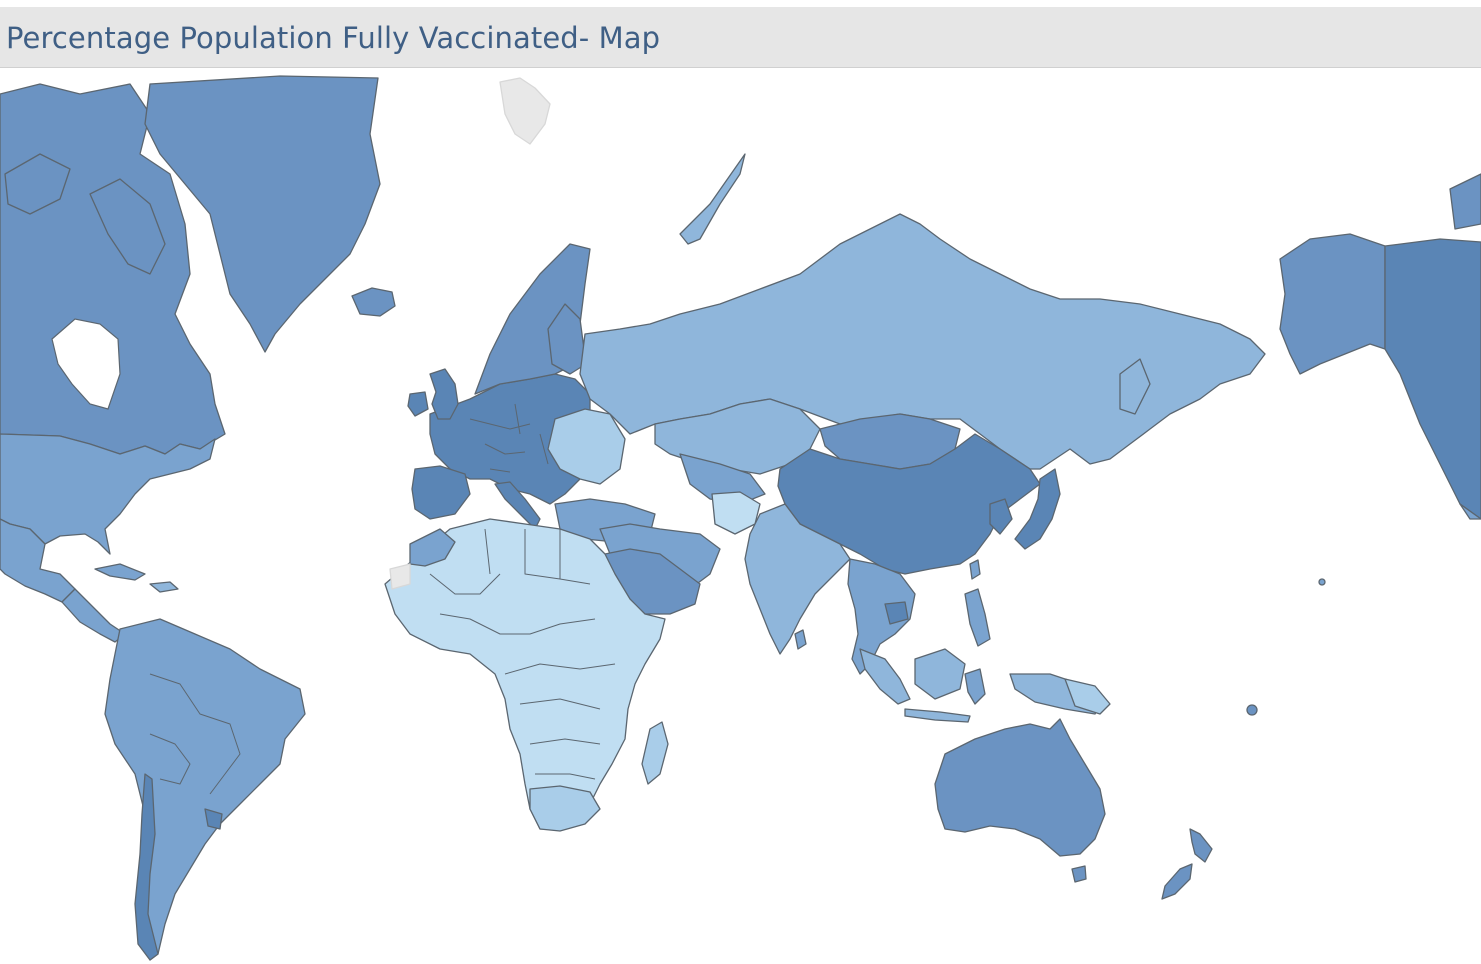  I want to click on region-new-zealand-north, so click(1201, 845).